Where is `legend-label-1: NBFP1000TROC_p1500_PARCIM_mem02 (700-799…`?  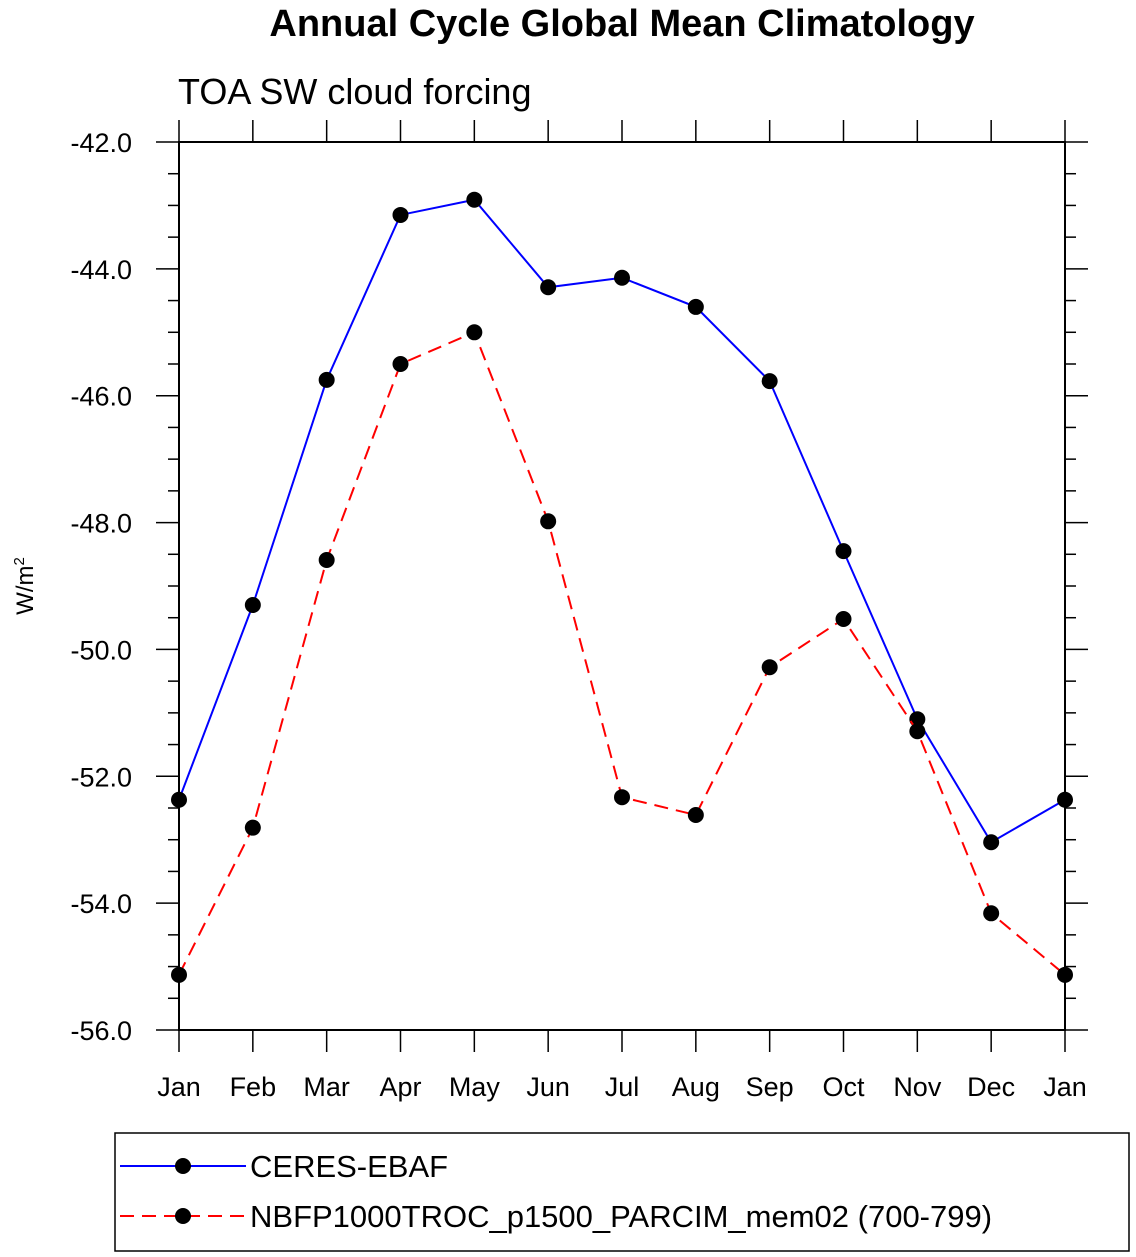
legend-label-1: NBFP1000TROC_p1500_PARCIM_mem02 (700-799… is located at coordinates (621, 1216).